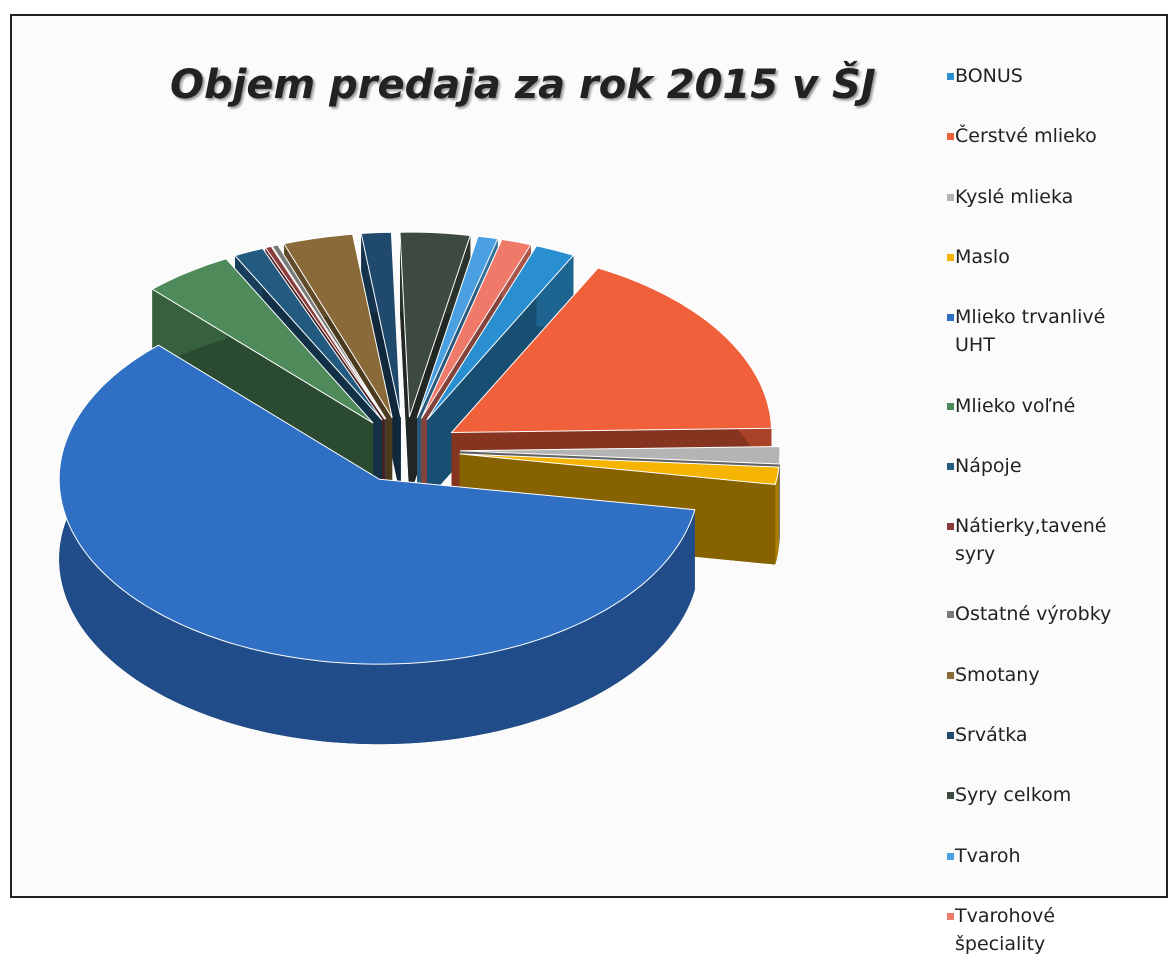  I want to click on legend-item: Mlieko voľné, so click(1058, 406).